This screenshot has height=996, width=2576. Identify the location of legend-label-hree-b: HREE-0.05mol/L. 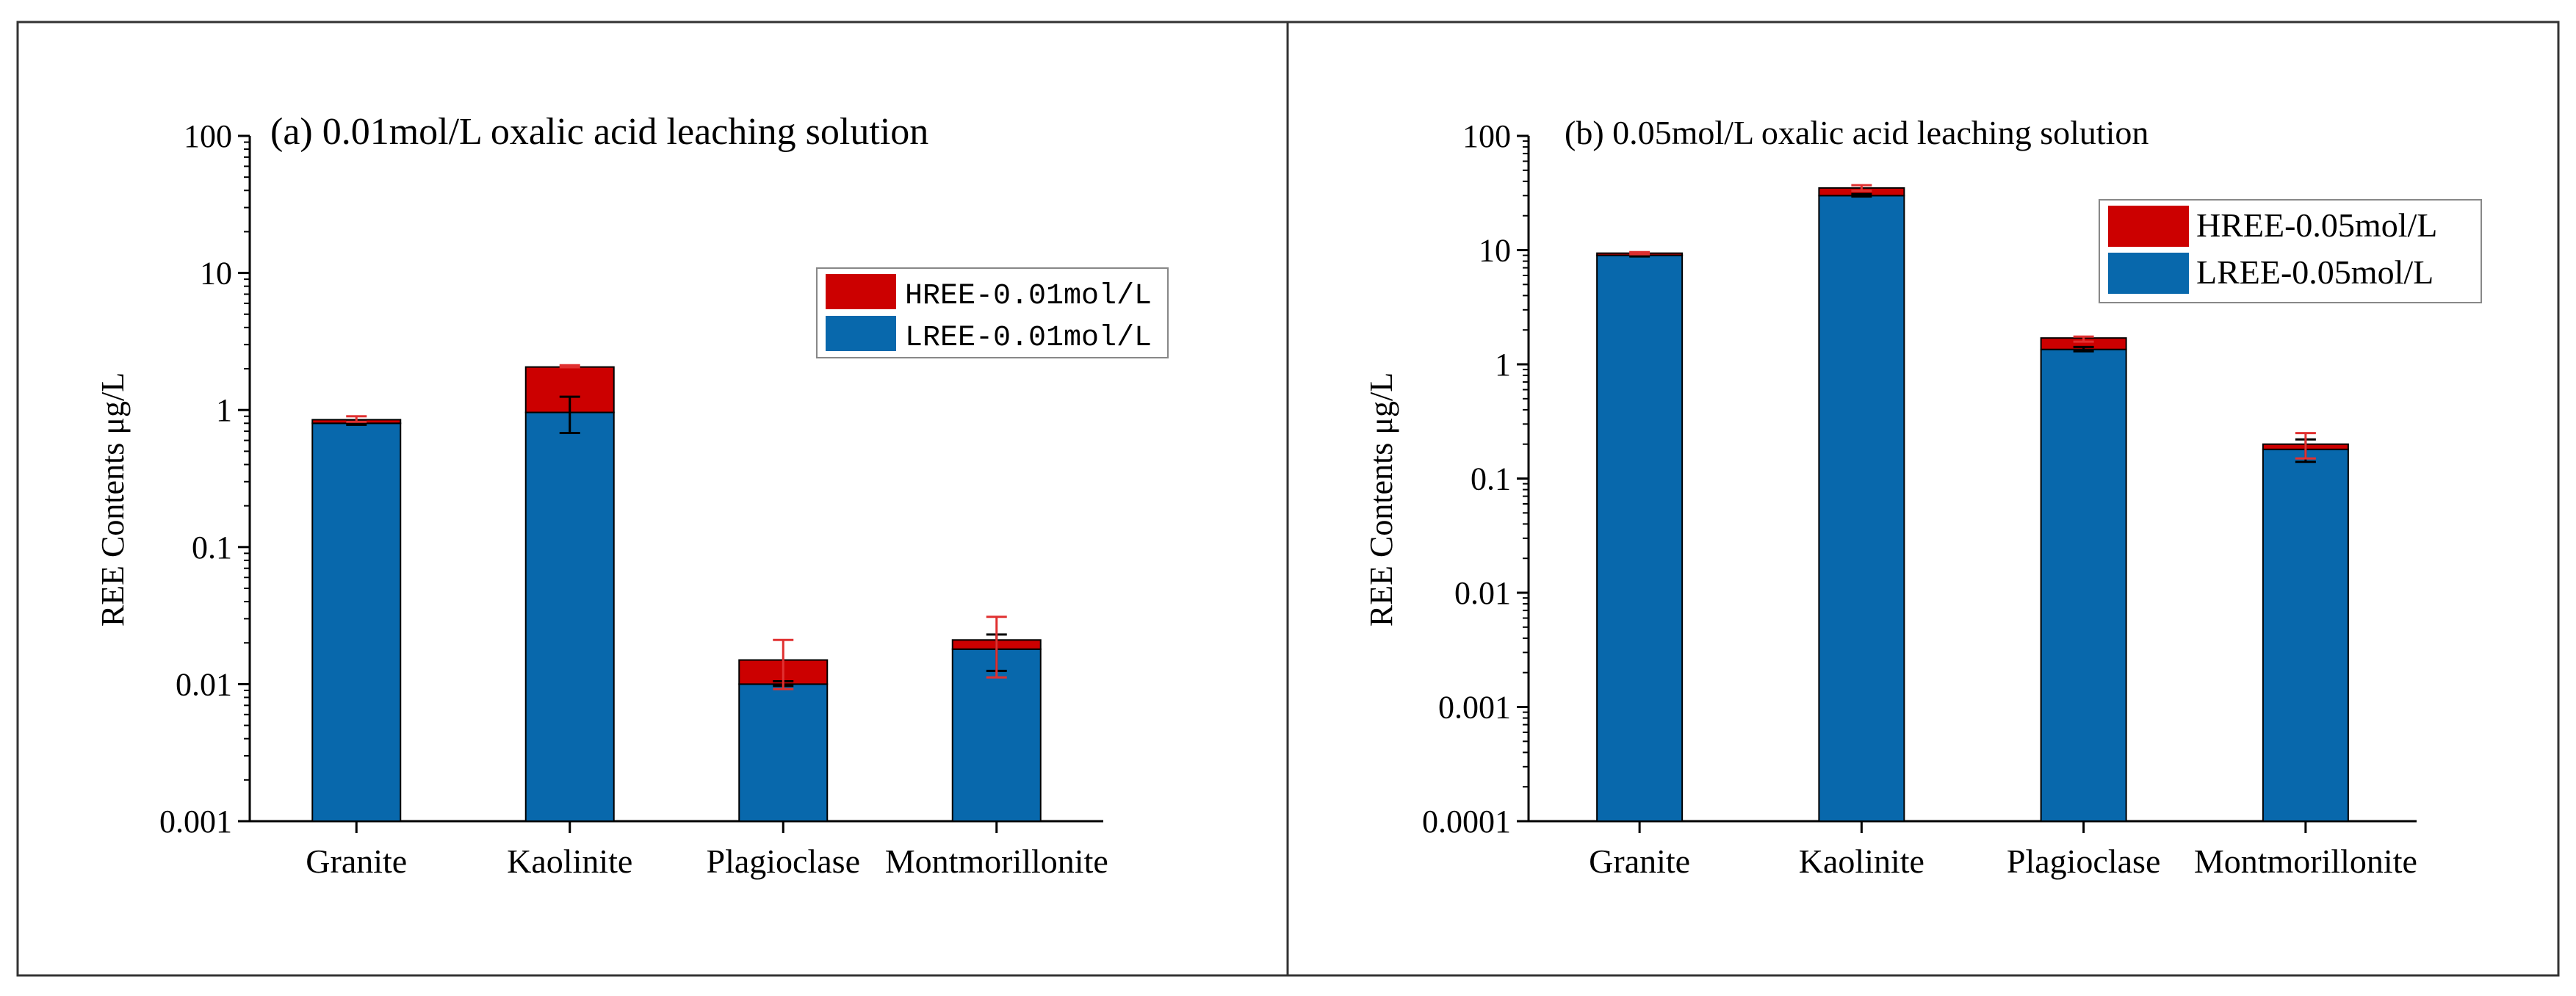
(2316, 225).